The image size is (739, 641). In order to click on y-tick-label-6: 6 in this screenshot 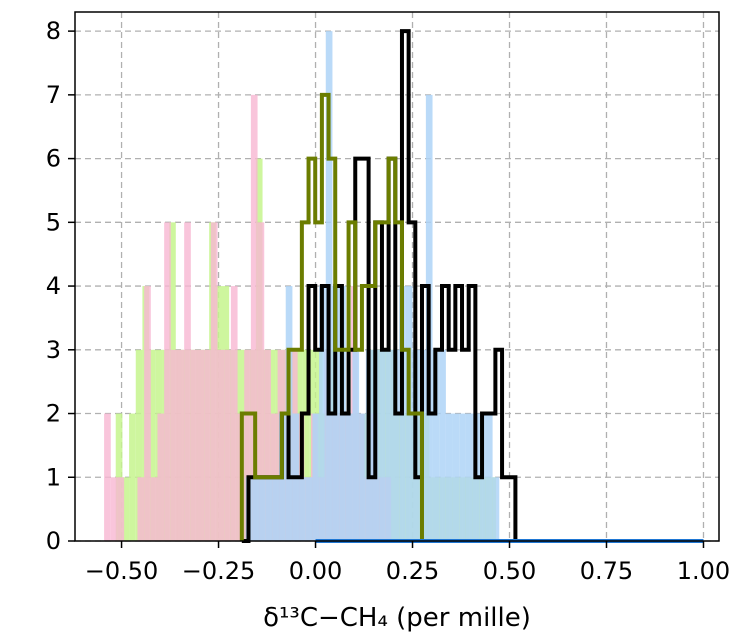, I will do `click(53, 159)`.